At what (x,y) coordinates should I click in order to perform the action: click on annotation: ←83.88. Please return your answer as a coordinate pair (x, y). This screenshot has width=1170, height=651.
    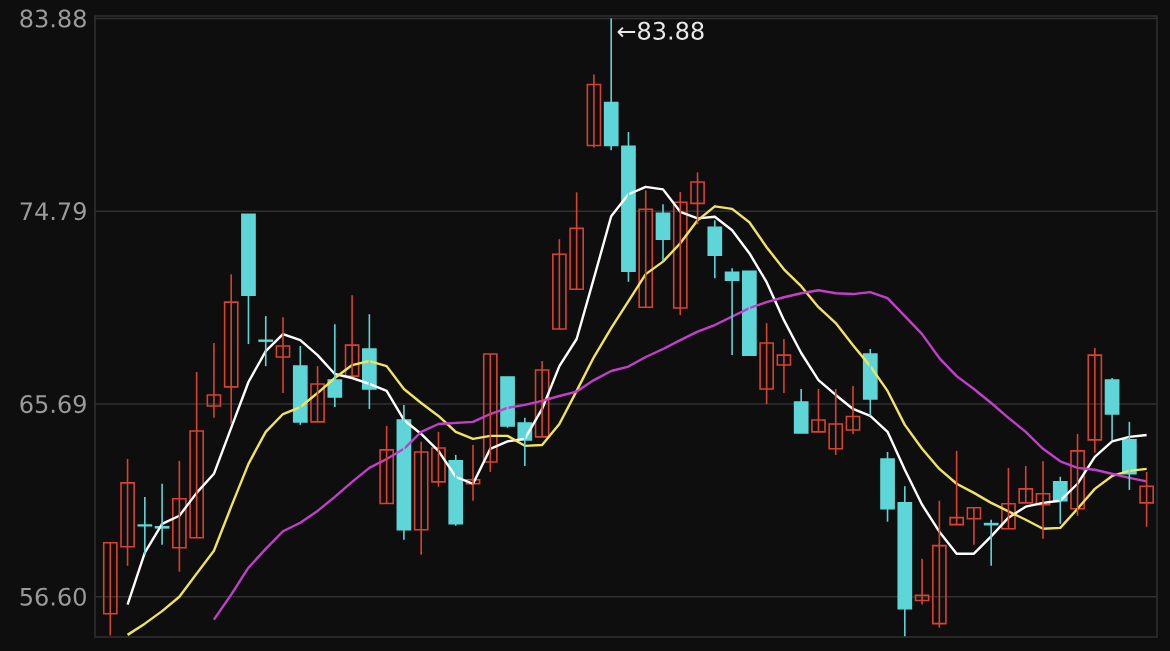
    Looking at the image, I should click on (660, 30).